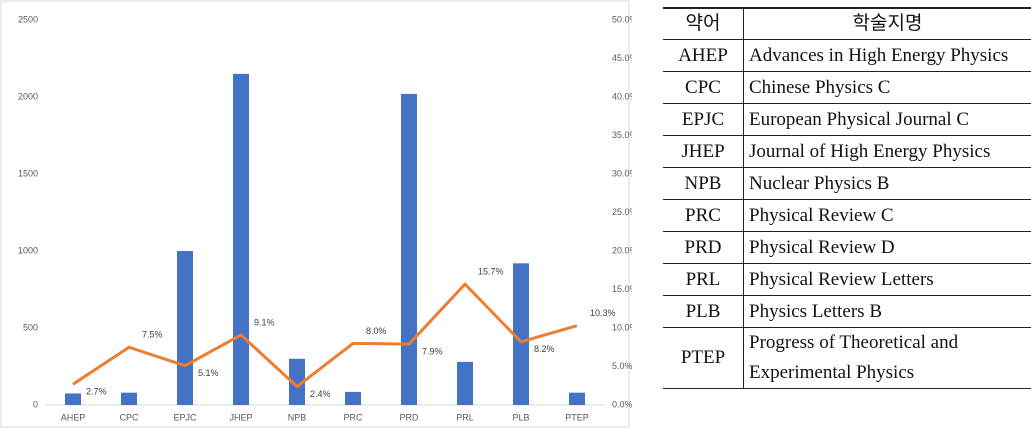  I want to click on header-row: 약어 학술지명, so click(847, 23).